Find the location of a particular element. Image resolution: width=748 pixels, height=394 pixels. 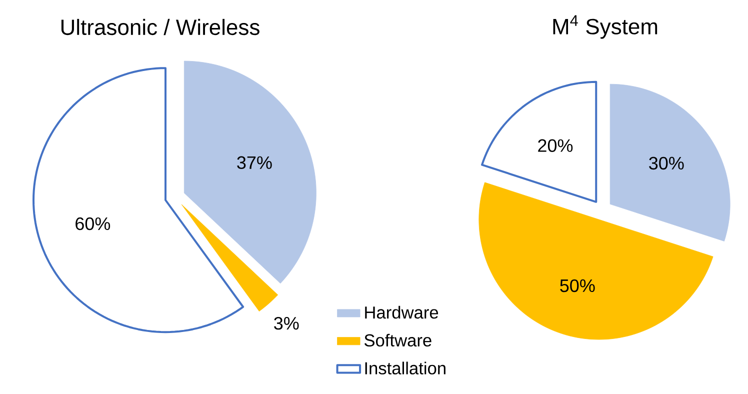

data-label: 60% is located at coordinates (93, 223).